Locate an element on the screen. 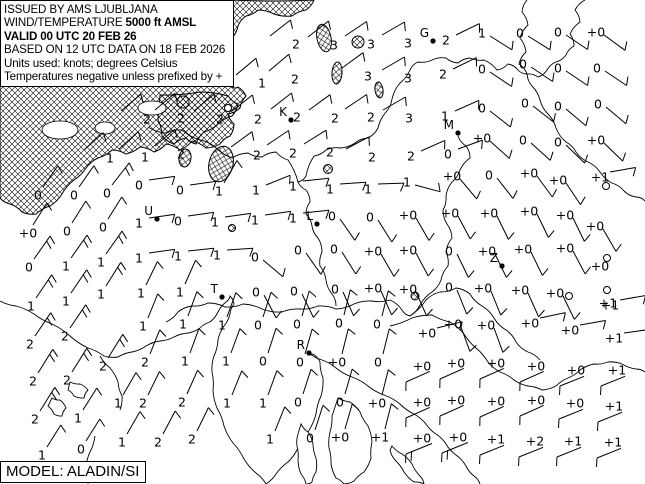  temperature-label: 2 is located at coordinates (35, 419).